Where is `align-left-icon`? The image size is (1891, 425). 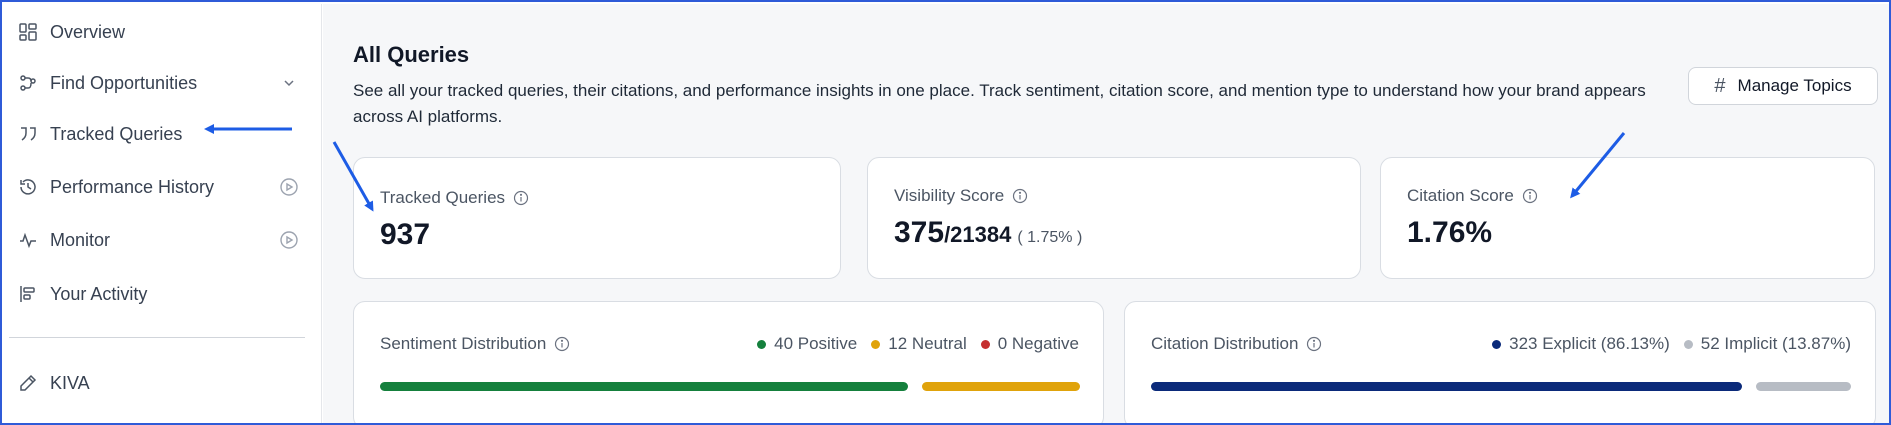
align-left-icon is located at coordinates (28, 294).